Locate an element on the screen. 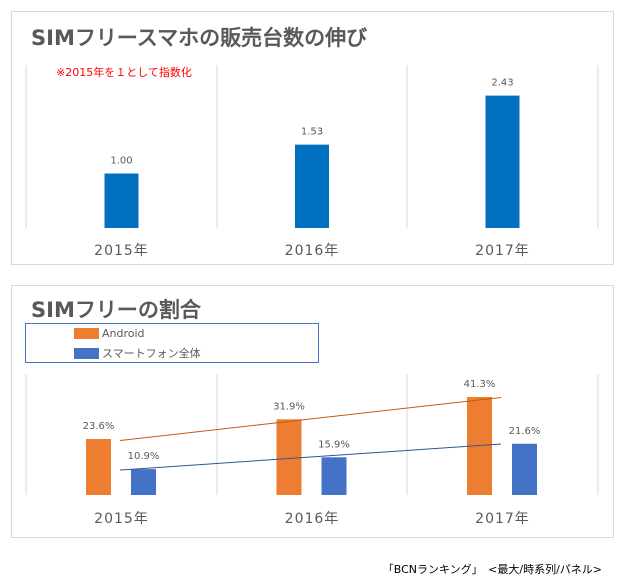 Image resolution: width=630 pixels, height=583 pixels. data-label: 31.9% is located at coordinates (289, 406).